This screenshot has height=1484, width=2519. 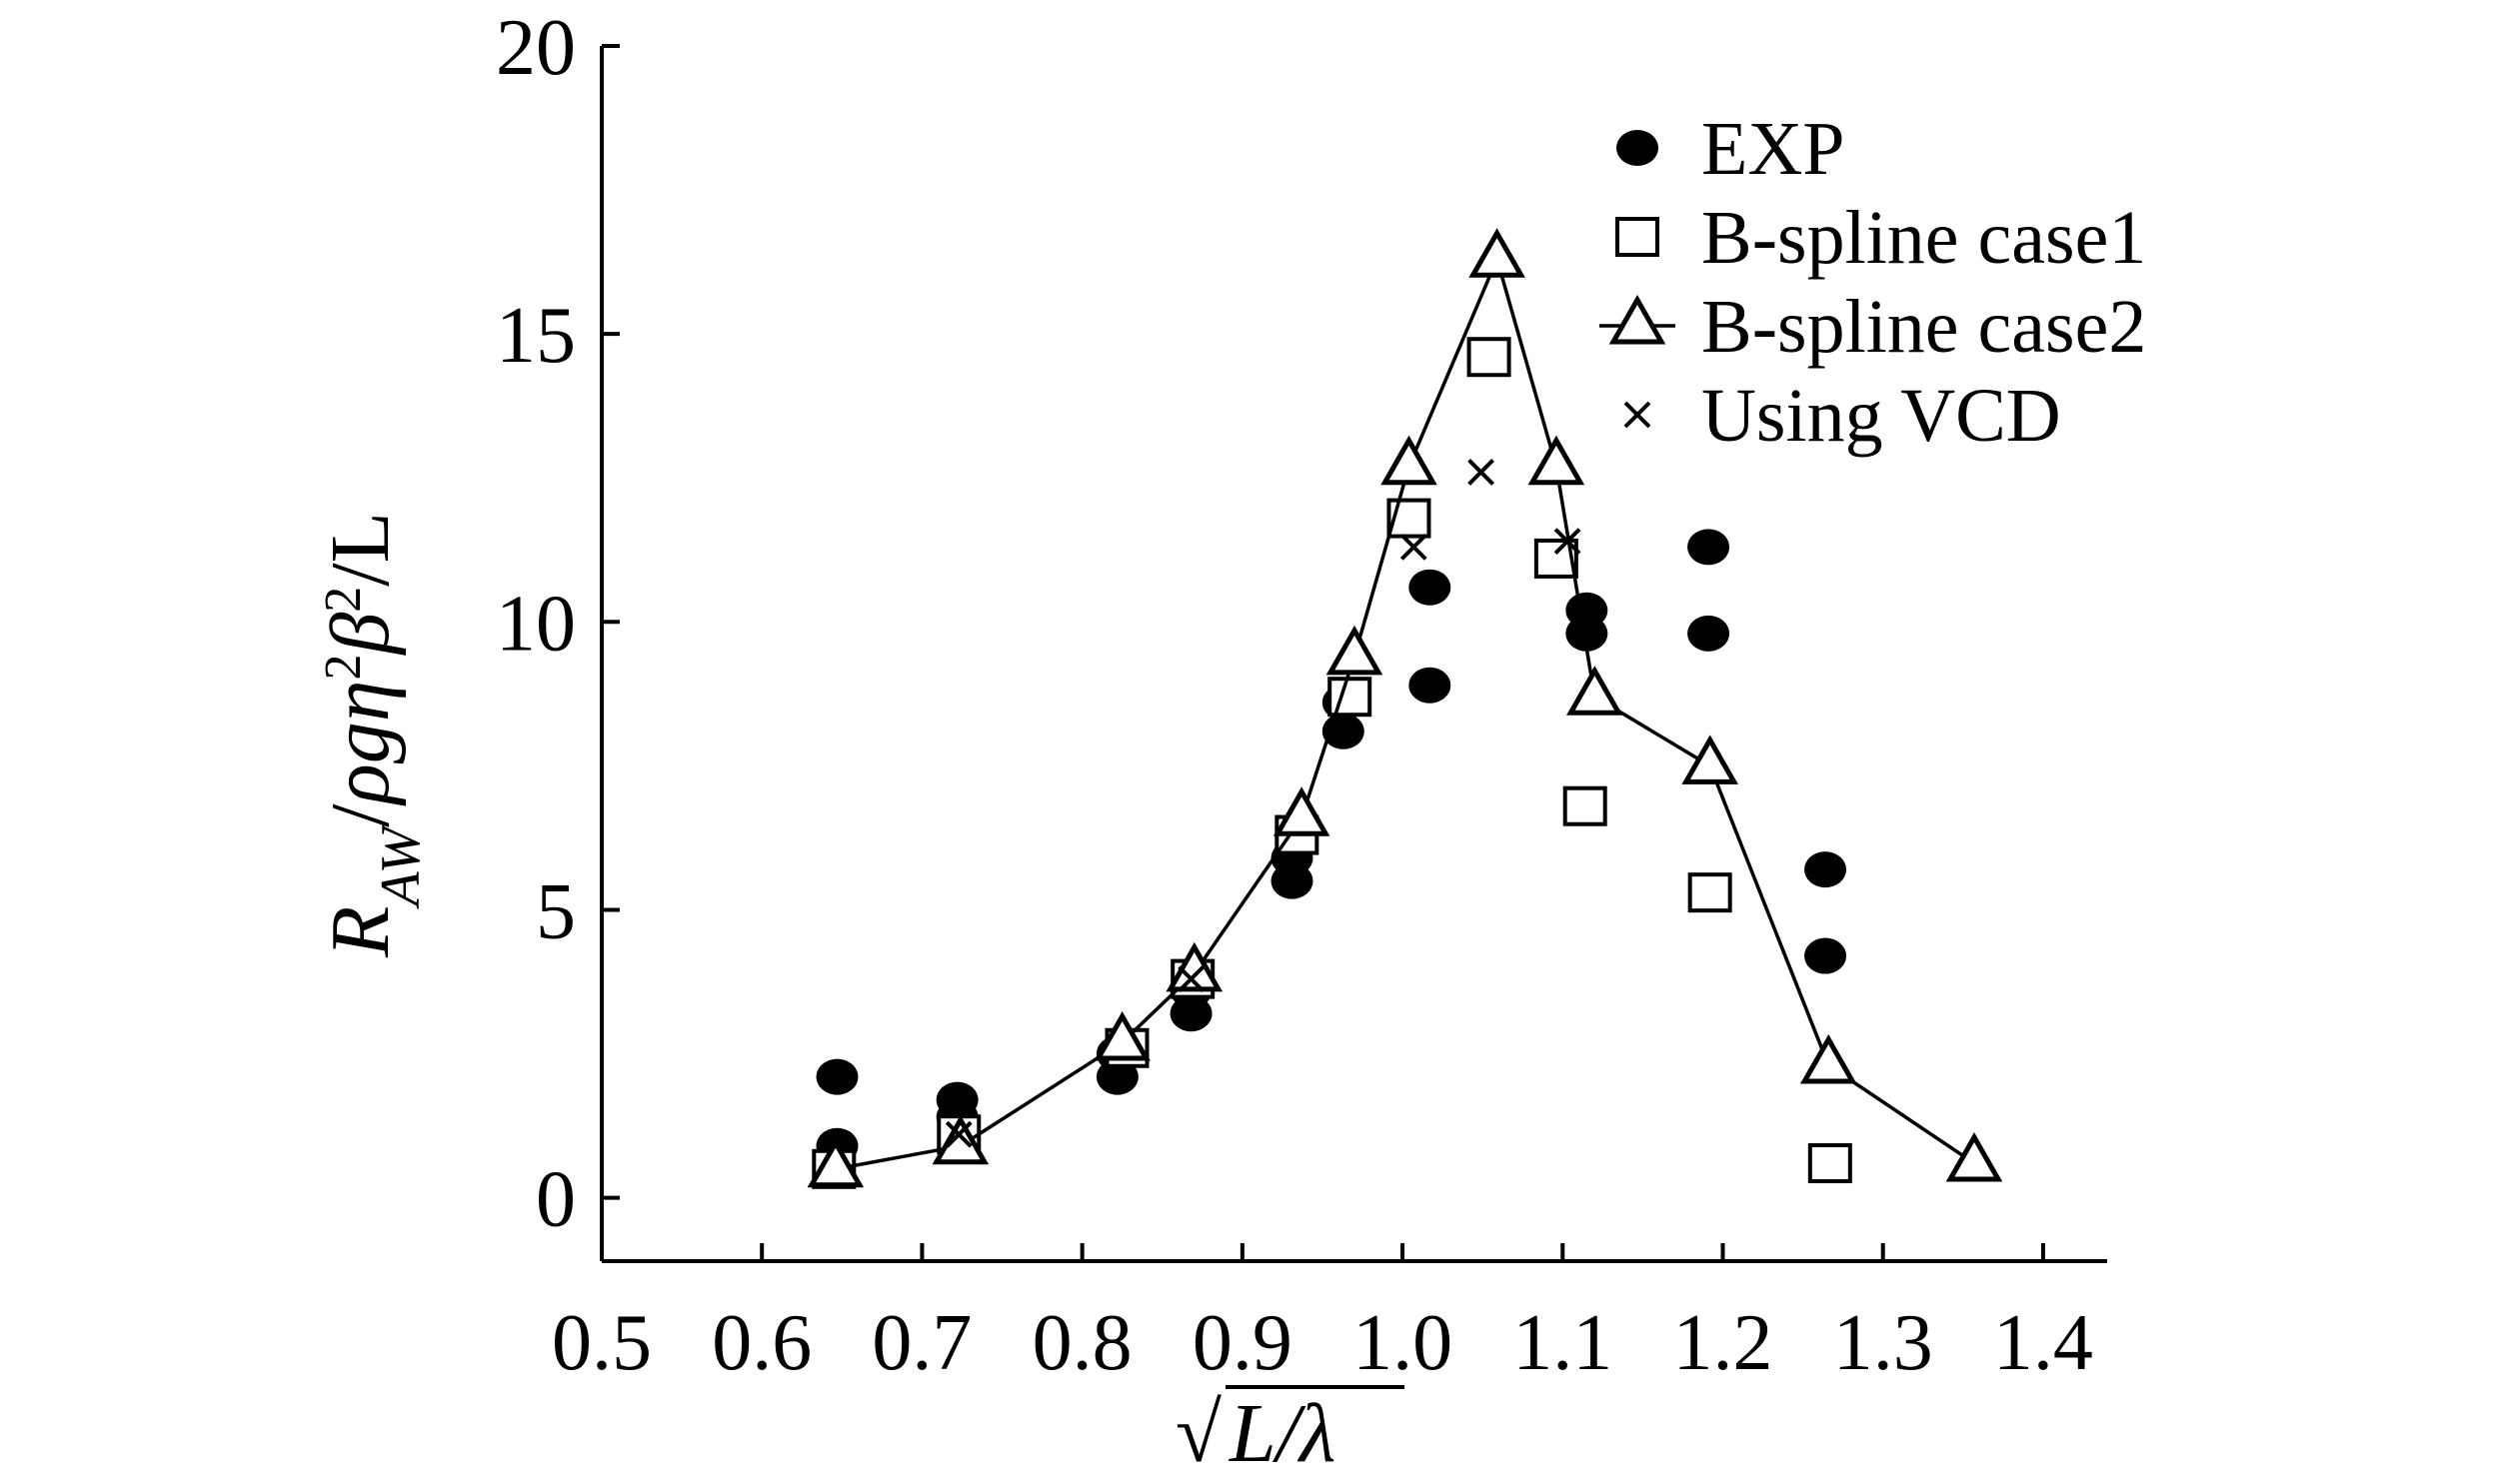 I want to click on legend-marker-b-spline-case2, so click(x=1637, y=319).